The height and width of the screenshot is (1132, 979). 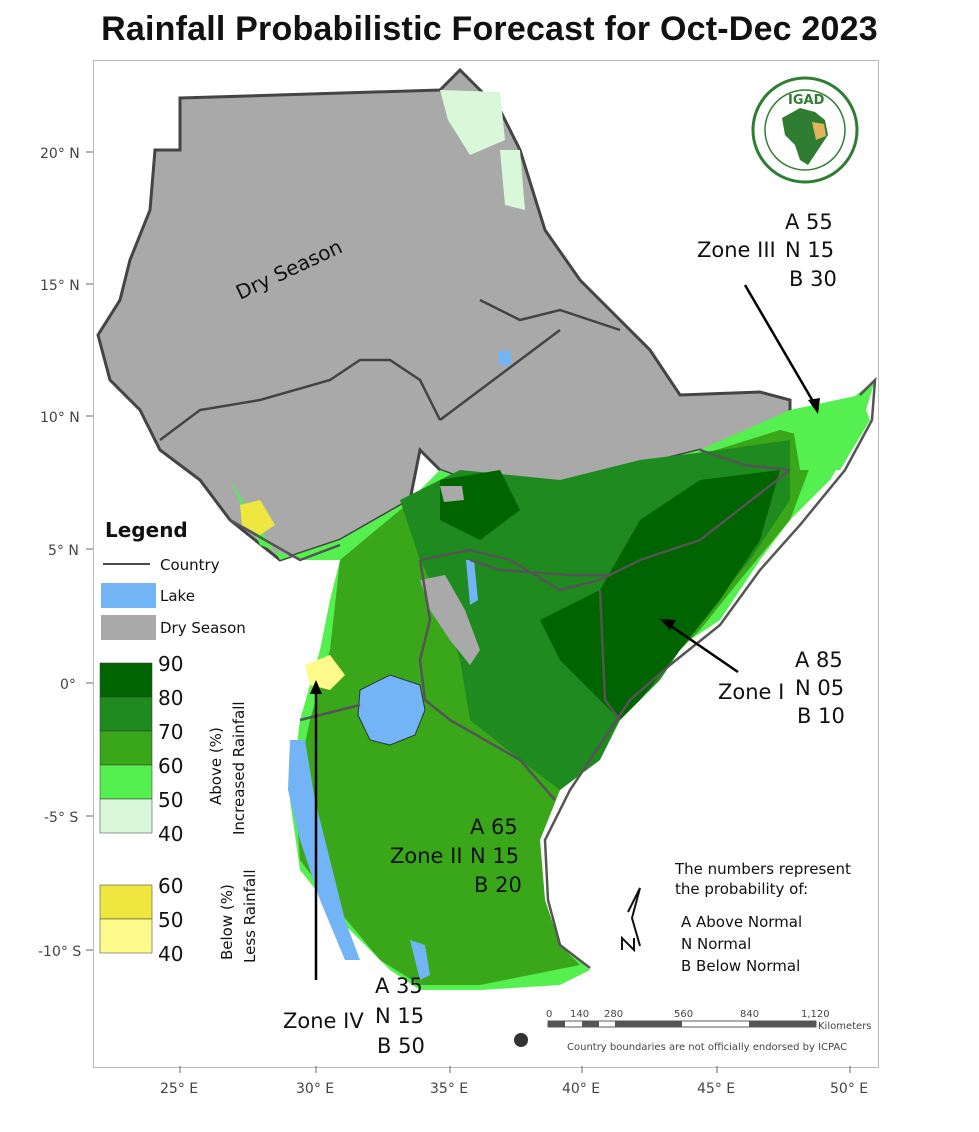 I want to click on igad-logo: IGAD, so click(x=805, y=130).